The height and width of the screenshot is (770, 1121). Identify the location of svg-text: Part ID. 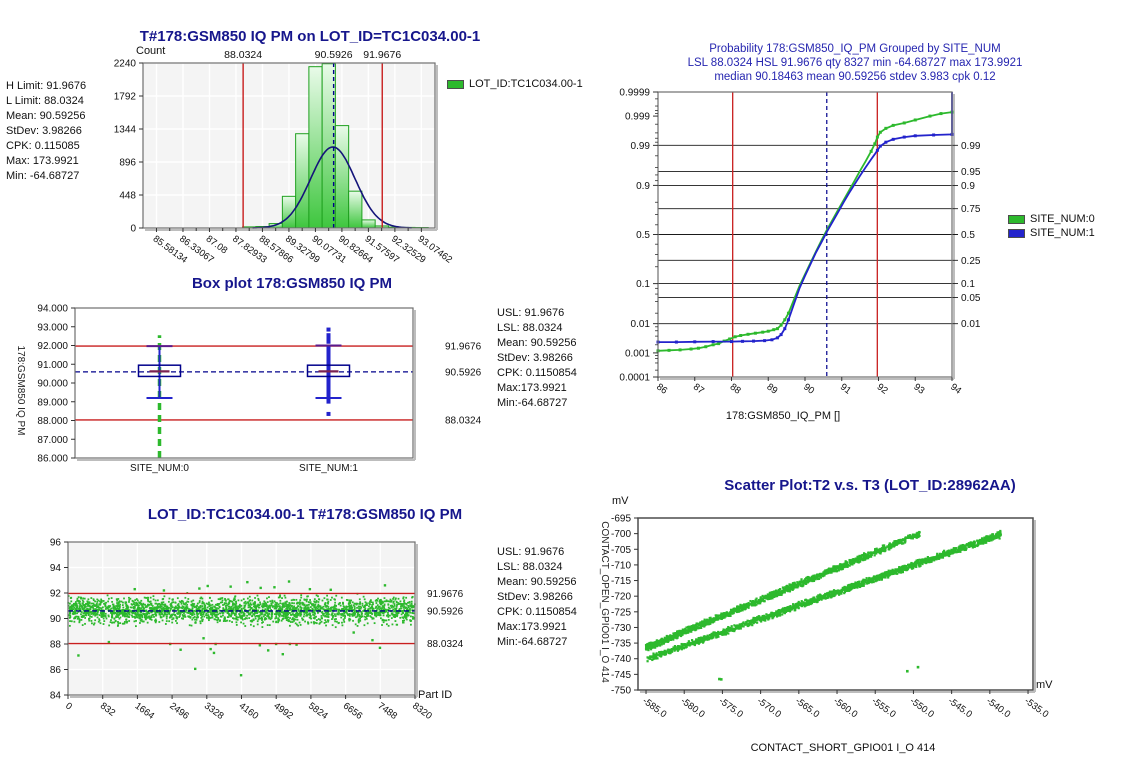
(435, 695).